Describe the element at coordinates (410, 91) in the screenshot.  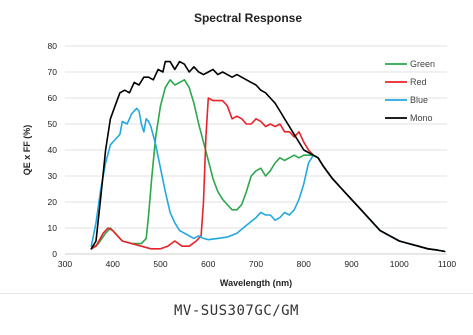
I see `legend: Green Red Blue Mono` at that location.